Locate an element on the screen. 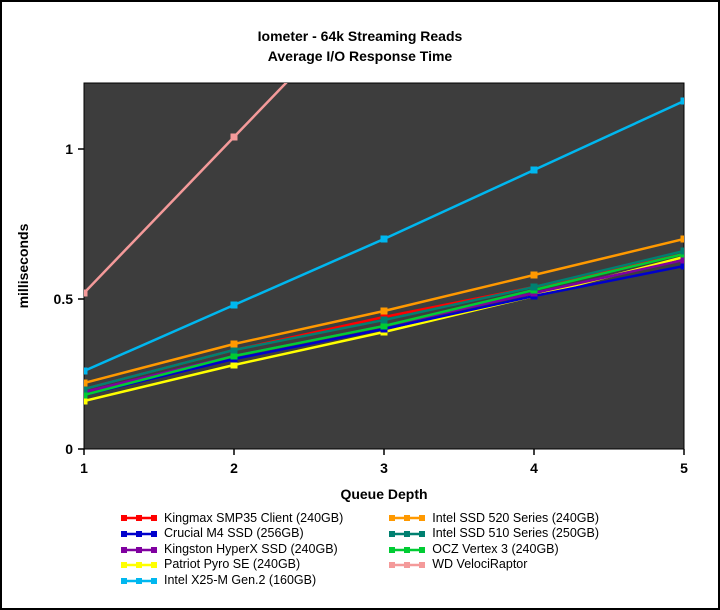 The image size is (720, 610). series-marker-kingston-hyperx-ssd-240gb is located at coordinates (682, 260).